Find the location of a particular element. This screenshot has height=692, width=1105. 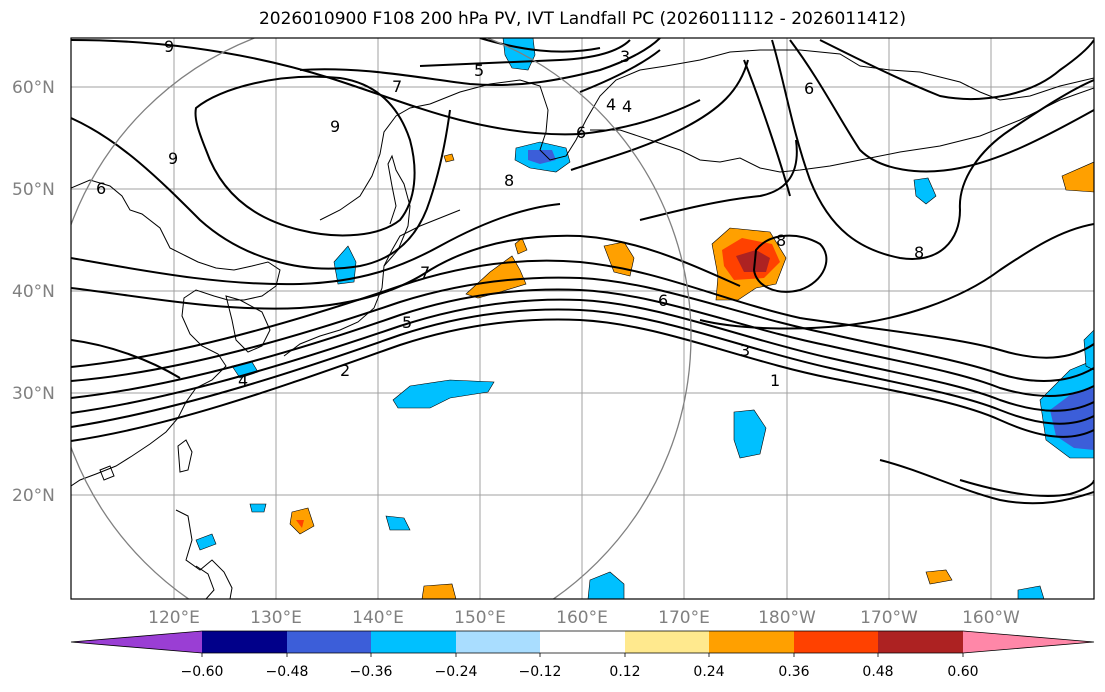

lat-label: 50°N is located at coordinates (33, 190).